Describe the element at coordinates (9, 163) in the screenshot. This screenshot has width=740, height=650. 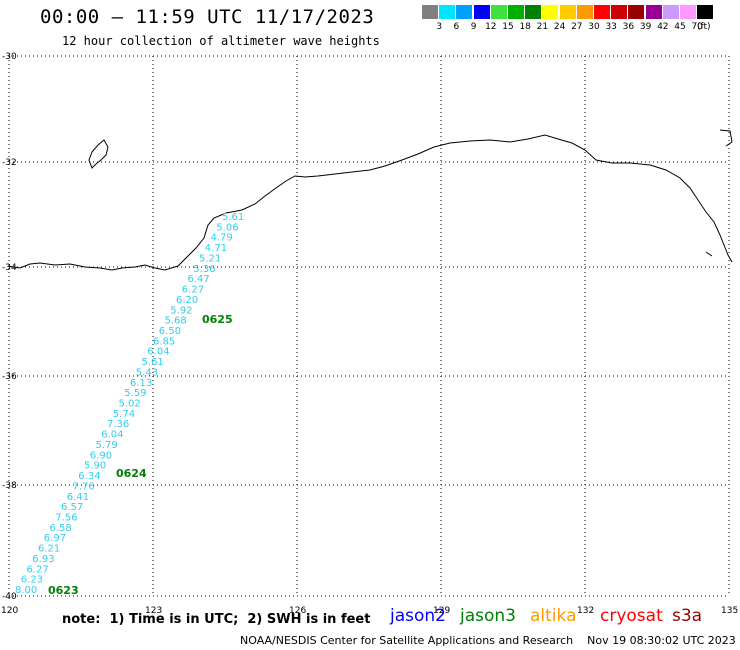
I see `latitude-label: -32` at that location.